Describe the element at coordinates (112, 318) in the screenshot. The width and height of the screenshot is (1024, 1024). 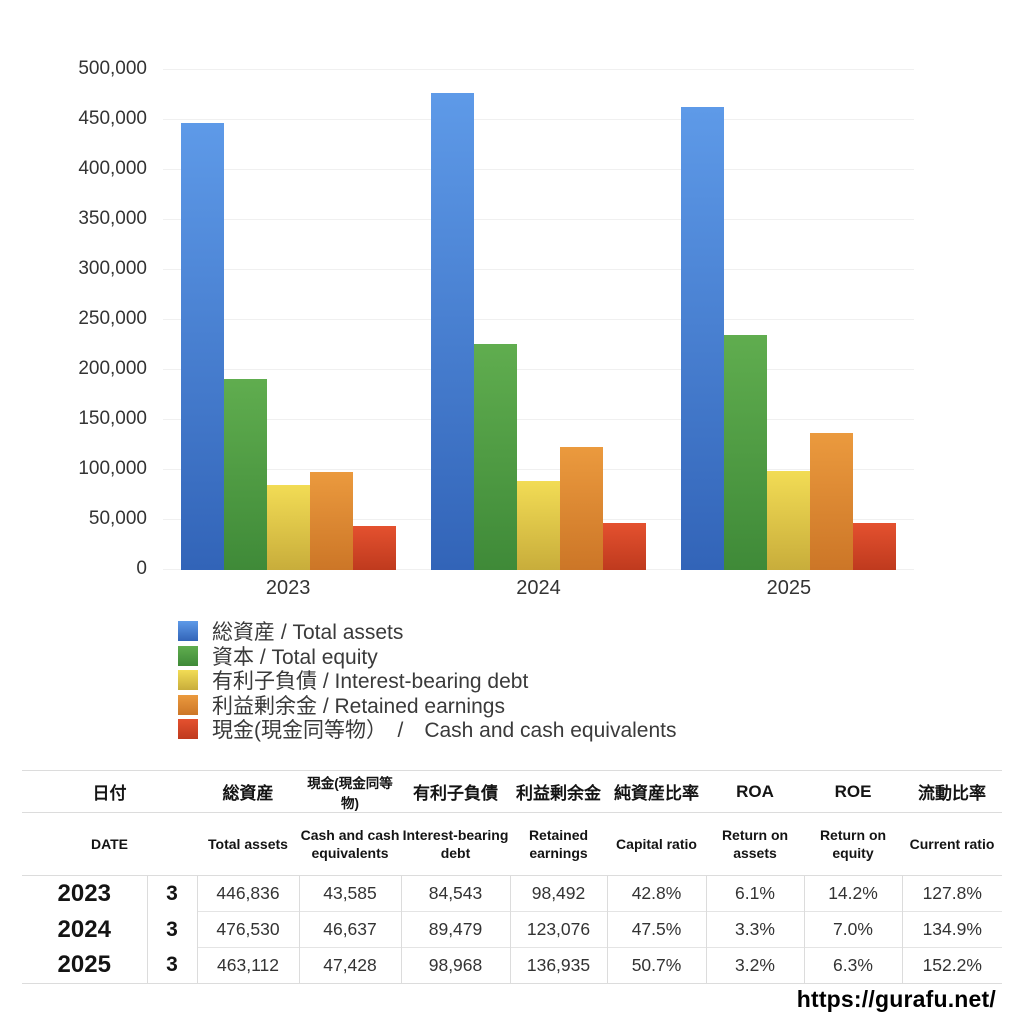
I see `y-axis-tick-label: 250,000` at that location.